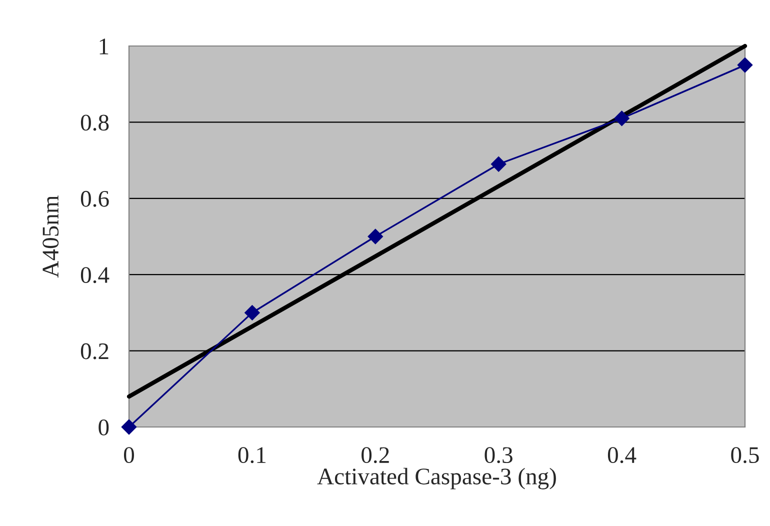  What do you see at coordinates (129, 455) in the screenshot?
I see `x-tick-label: 0` at bounding box center [129, 455].